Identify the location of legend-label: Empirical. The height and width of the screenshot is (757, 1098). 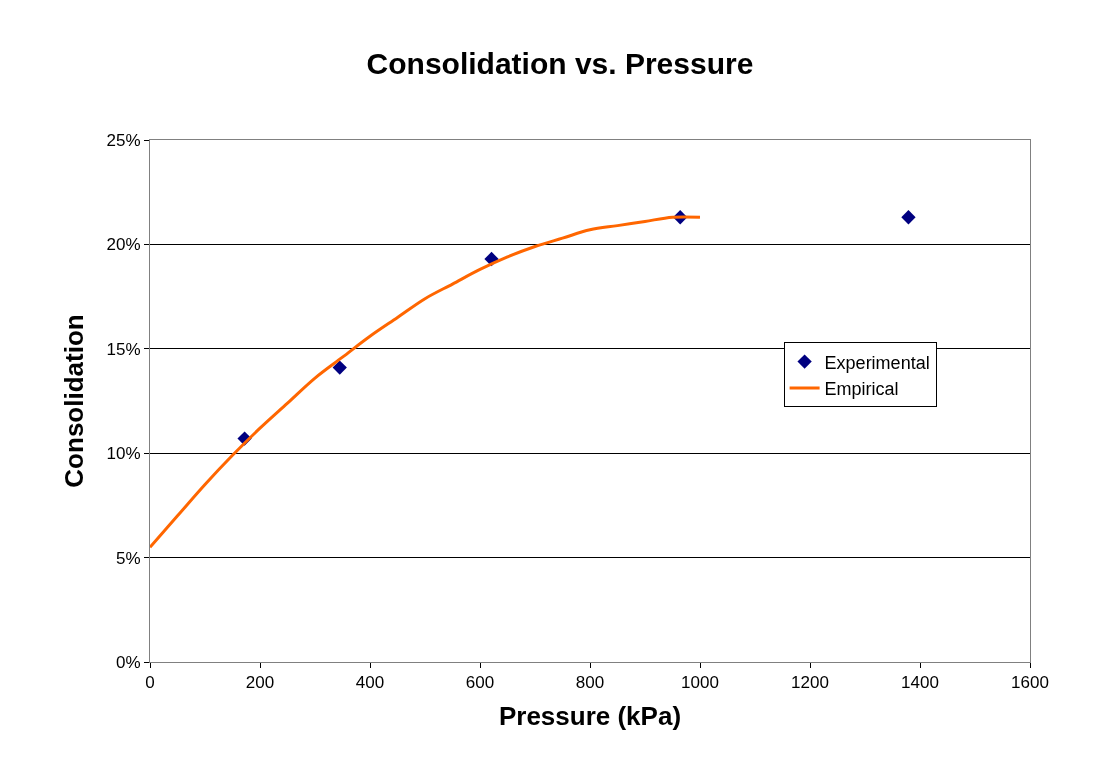
(861, 389).